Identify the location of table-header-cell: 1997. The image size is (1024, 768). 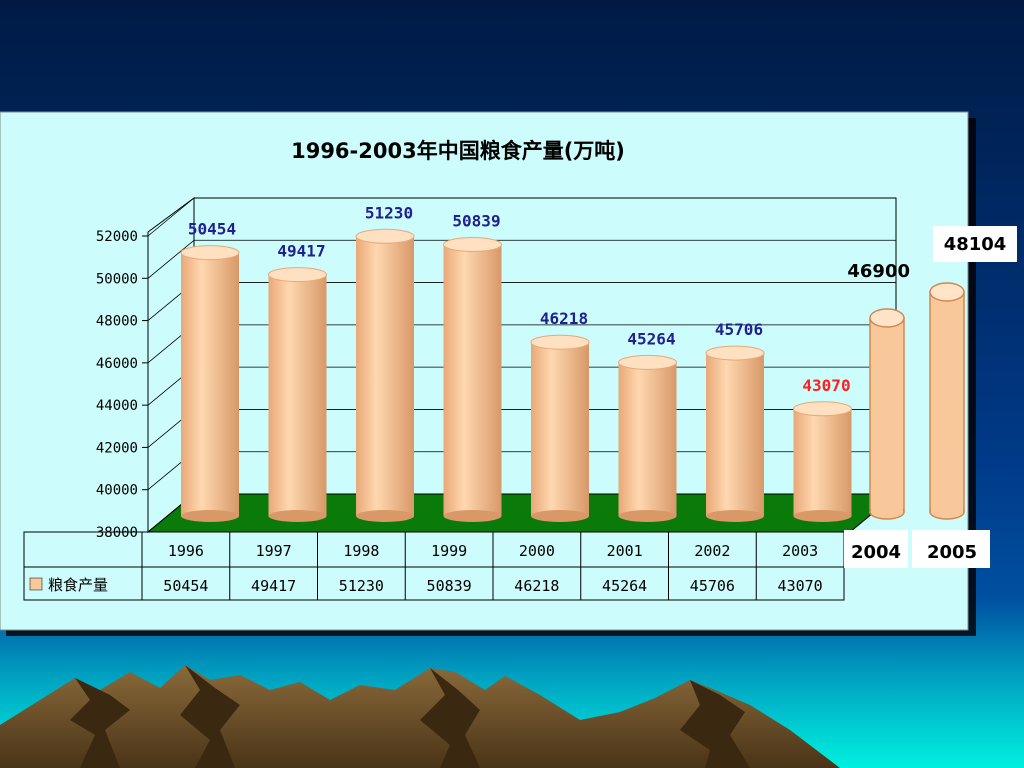
(274, 551).